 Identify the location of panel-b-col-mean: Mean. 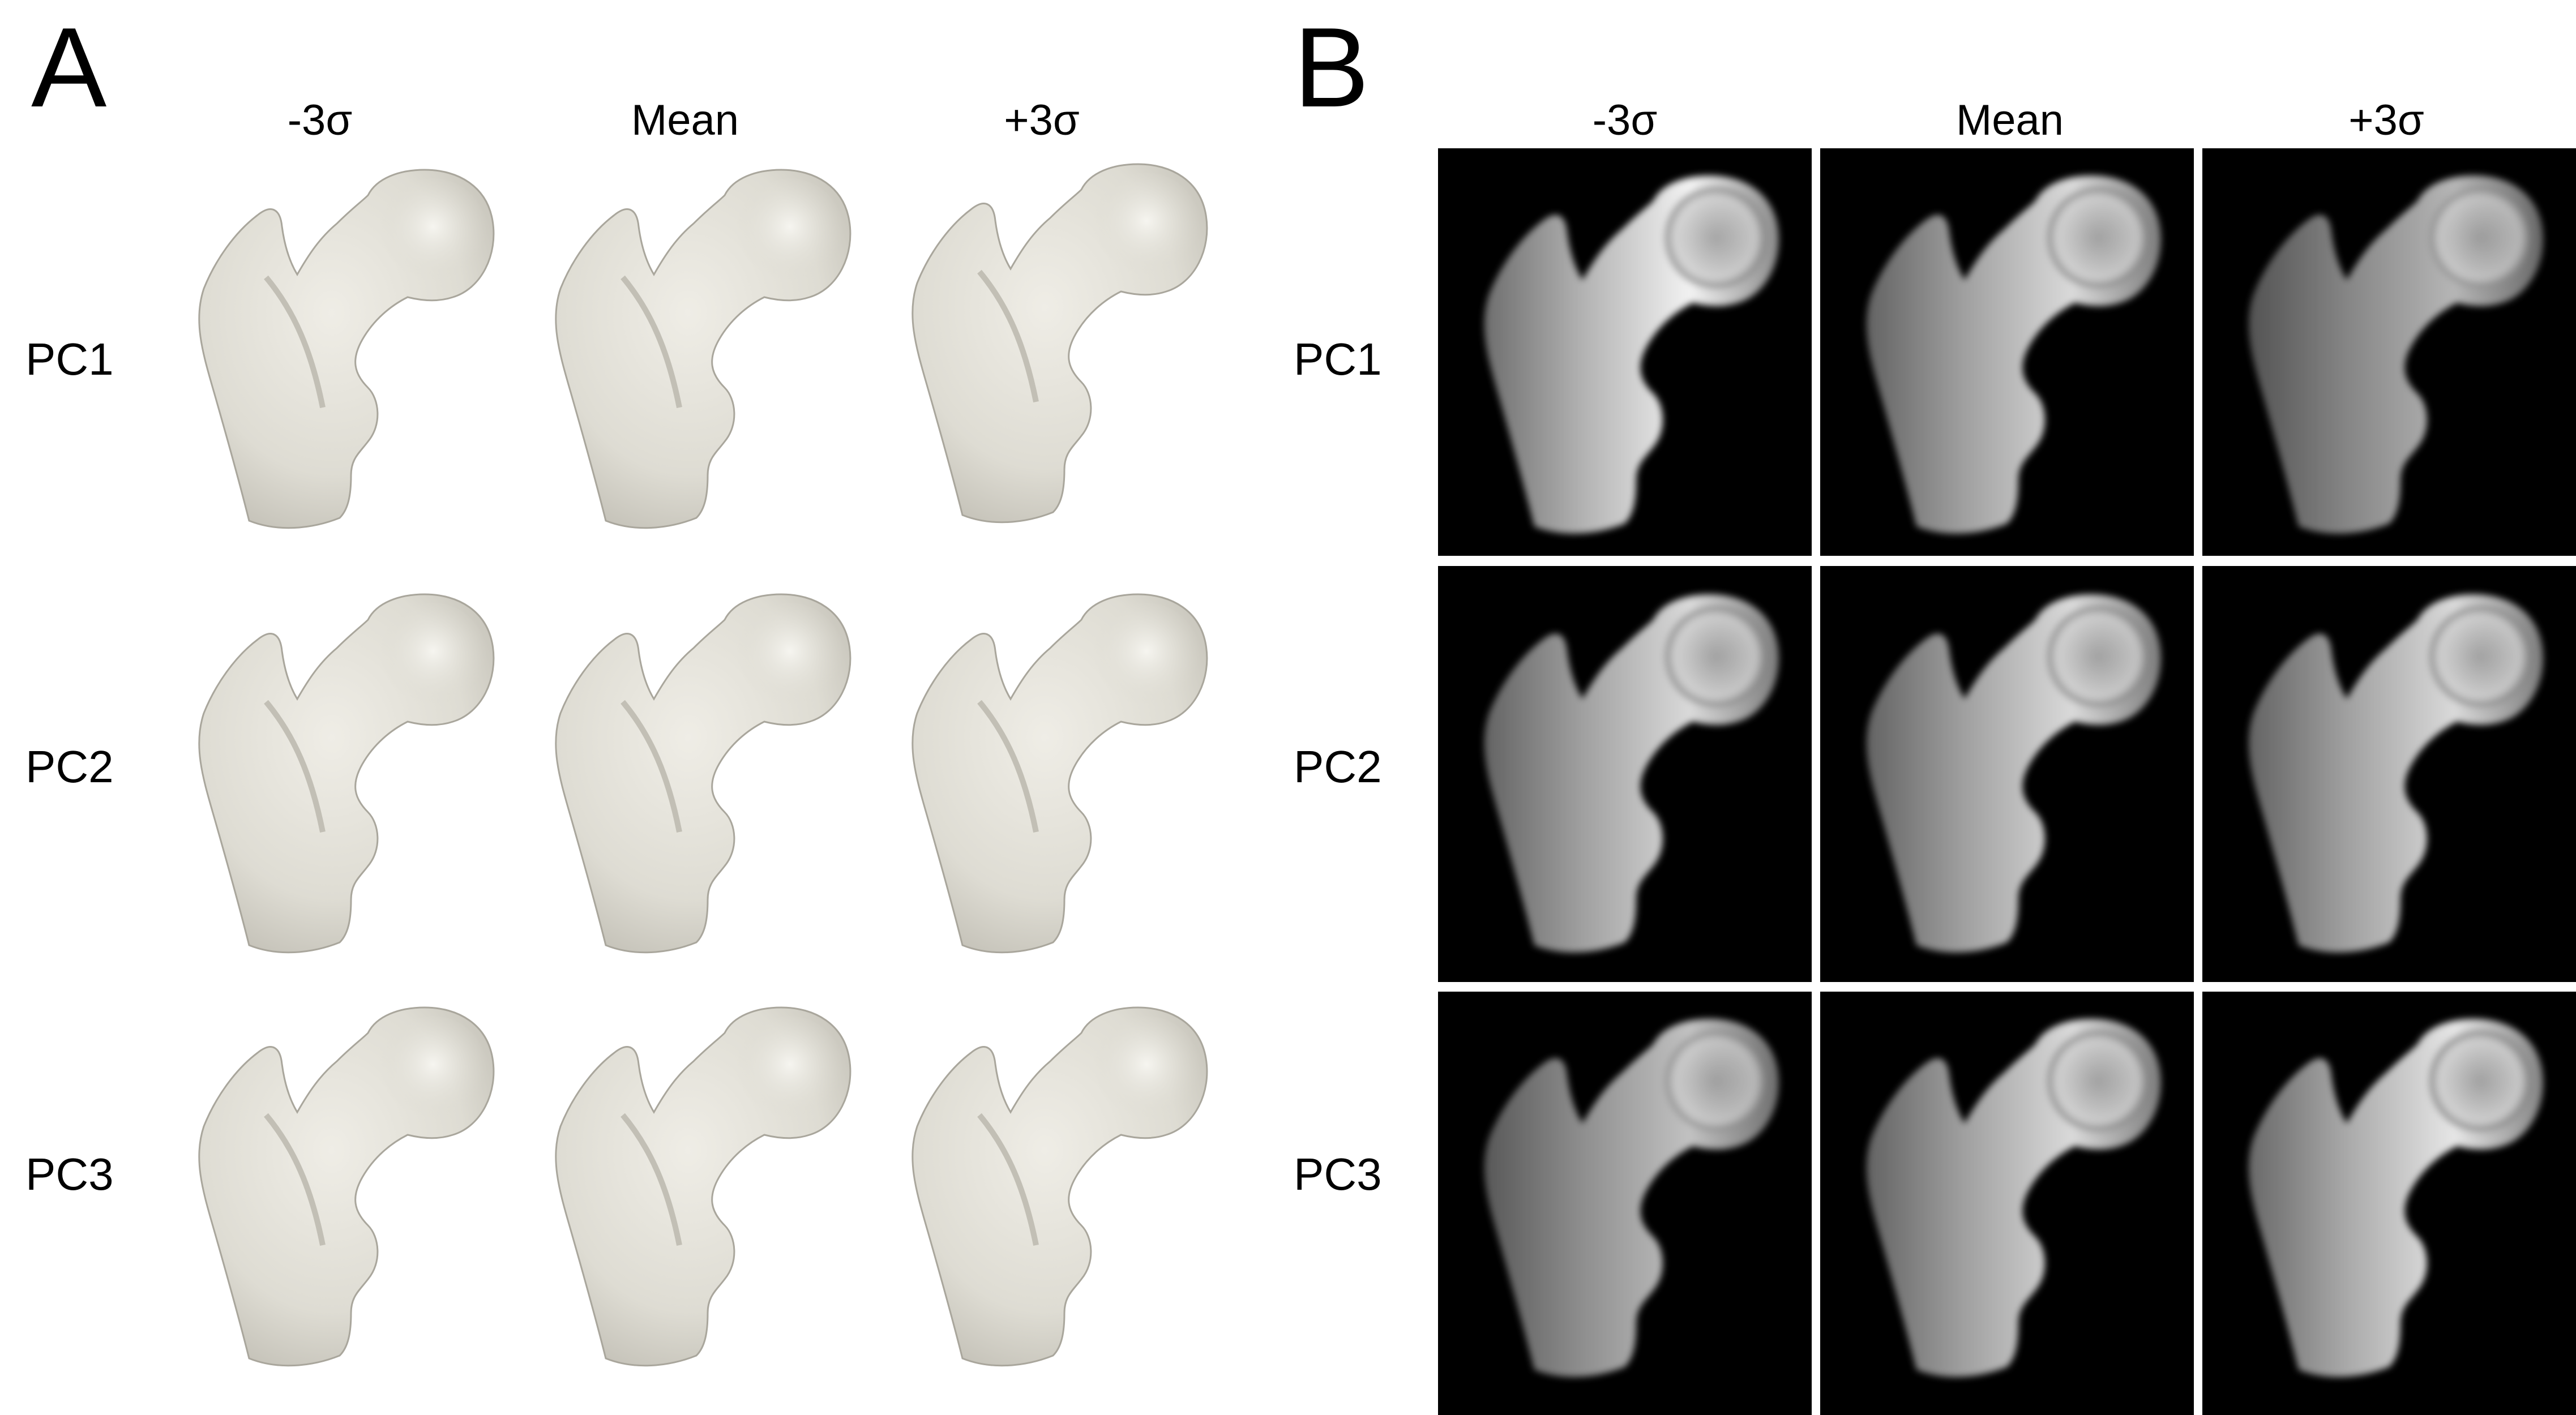
(2009, 120).